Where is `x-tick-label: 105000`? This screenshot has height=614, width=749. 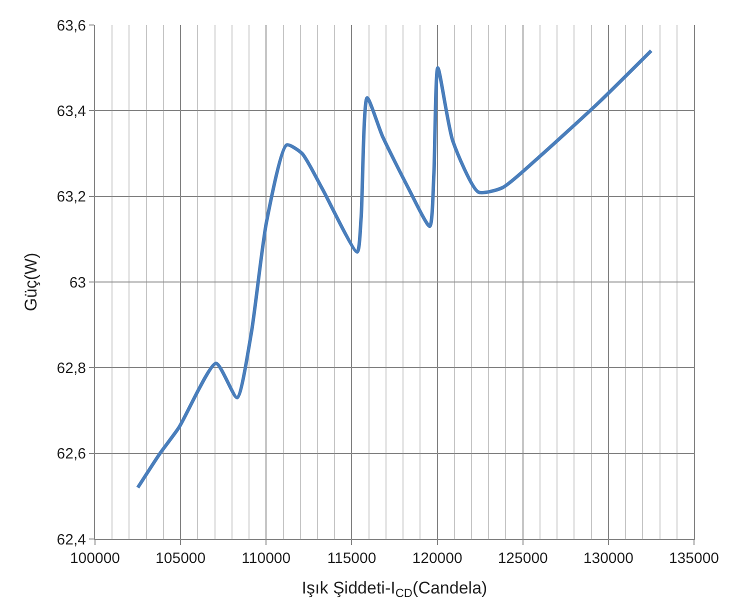
x-tick-label: 105000 is located at coordinates (181, 558).